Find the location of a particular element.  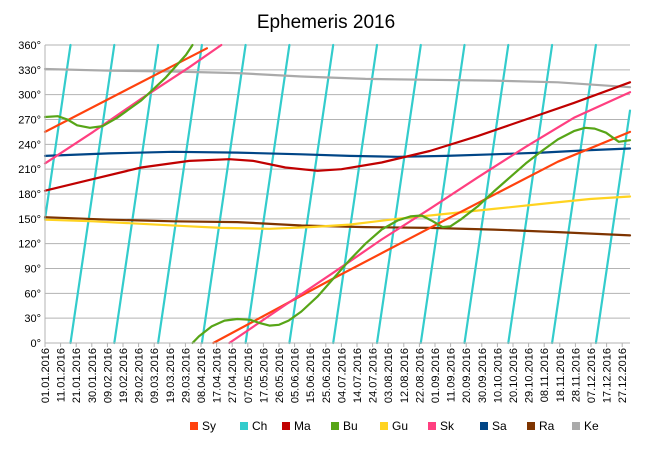

x-tick-label: 07.12.2016 is located at coordinates (592, 375).